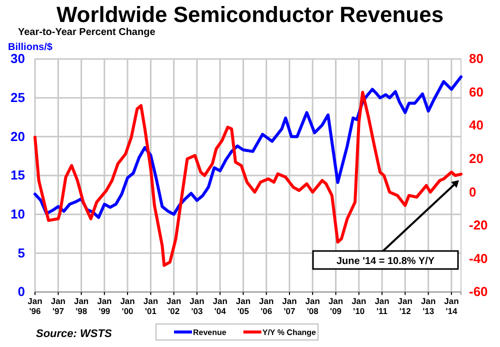 The width and height of the screenshot is (500, 347). Describe the element at coordinates (428, 306) in the screenshot. I see `x-tick-label: Jan '13` at that location.